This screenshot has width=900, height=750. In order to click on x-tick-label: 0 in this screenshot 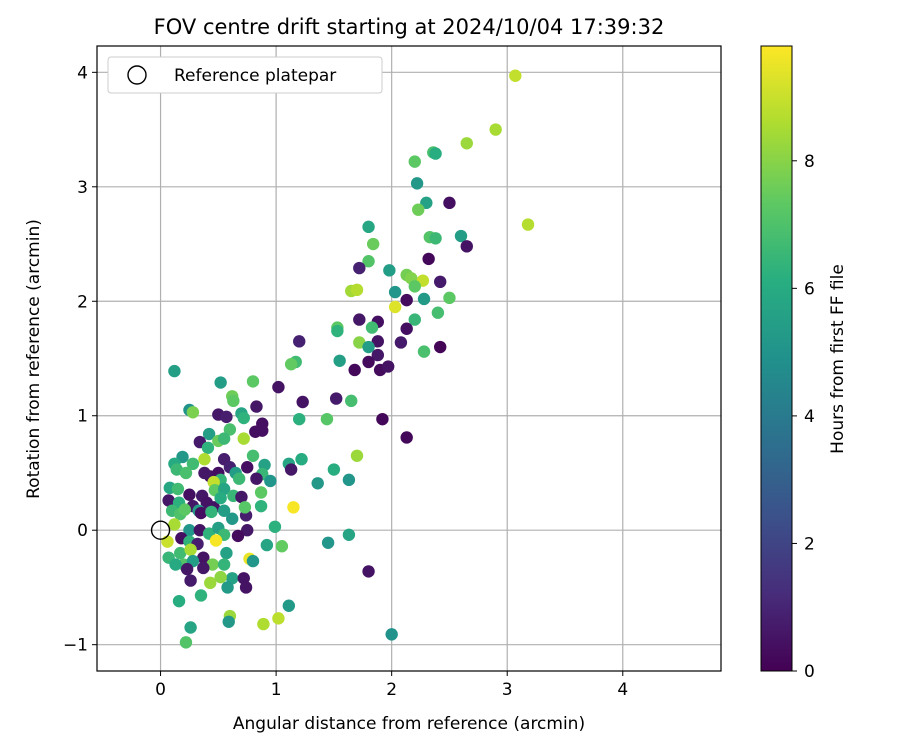, I will do `click(160, 690)`.